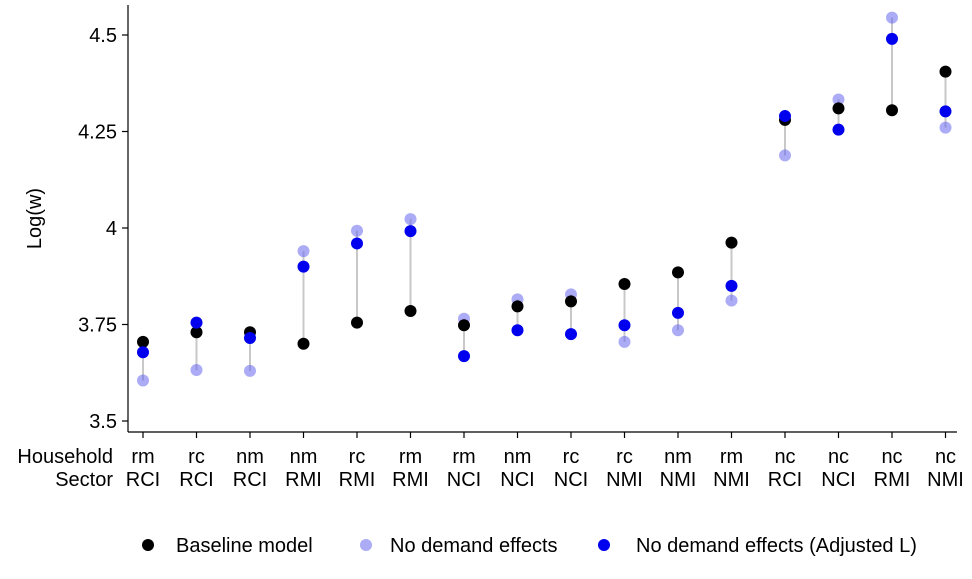 This screenshot has width=972, height=579. What do you see at coordinates (35, 218) in the screenshot?
I see `y-axis-label: Log(w)` at bounding box center [35, 218].